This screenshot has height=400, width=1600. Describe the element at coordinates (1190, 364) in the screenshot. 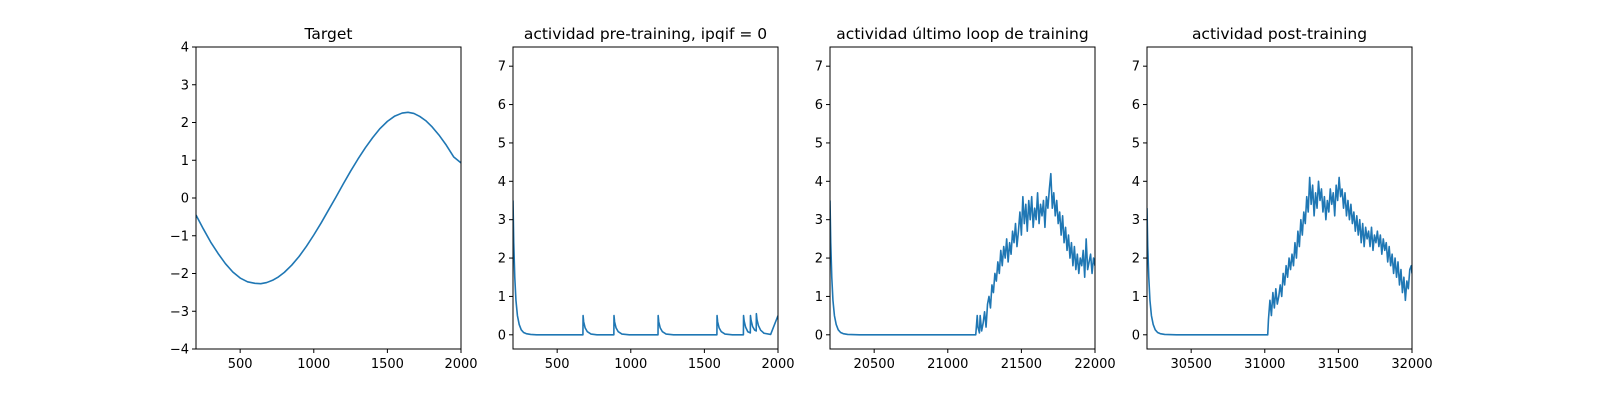

I see `x-tick-label: 30500` at that location.